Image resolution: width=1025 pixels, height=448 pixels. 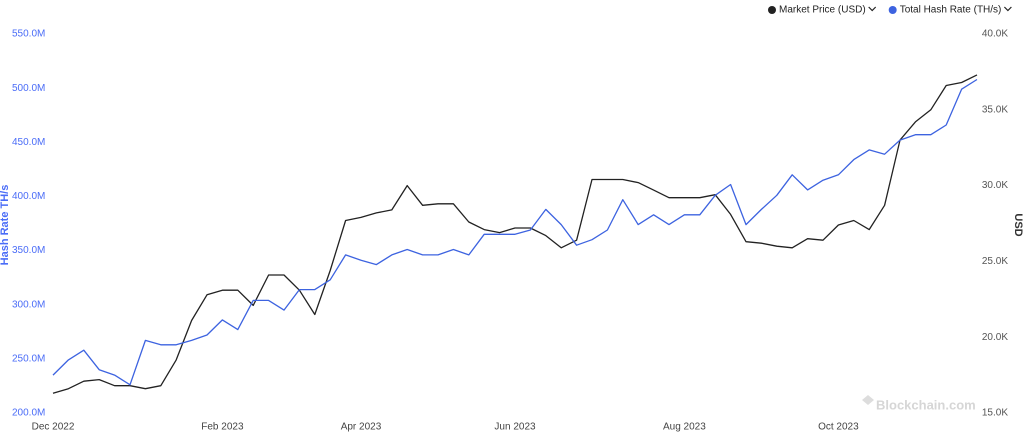 What do you see at coordinates (5, 225) in the screenshot?
I see `y-axis-label: Hash Rate TH/s` at bounding box center [5, 225].